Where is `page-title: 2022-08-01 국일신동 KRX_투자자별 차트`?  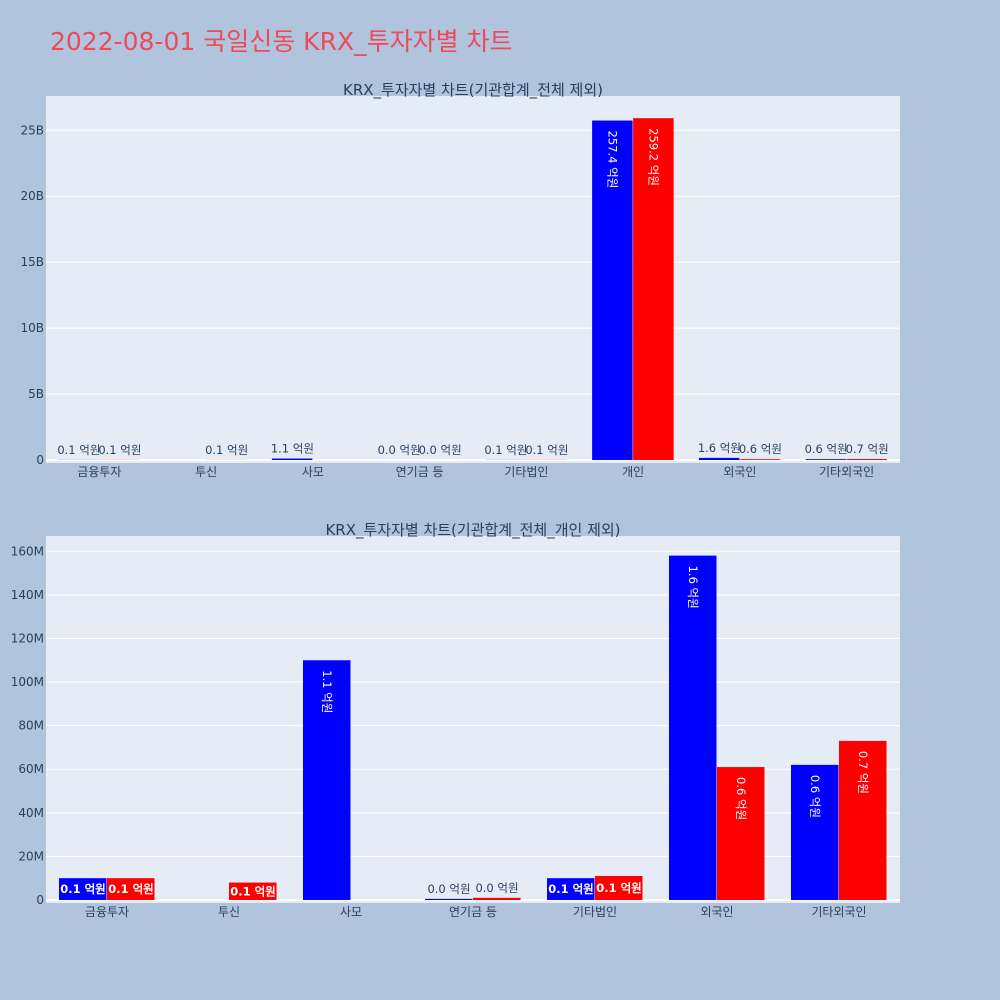
page-title: 2022-08-01 국일신동 KRX_투자자별 차트 is located at coordinates (281, 41).